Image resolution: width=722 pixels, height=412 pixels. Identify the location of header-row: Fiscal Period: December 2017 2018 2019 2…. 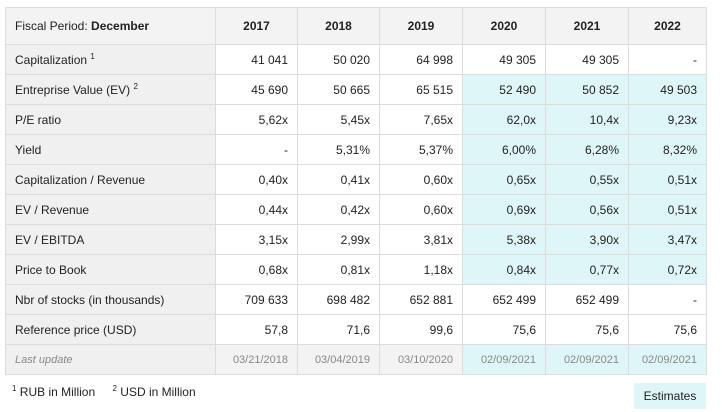
(356, 26).